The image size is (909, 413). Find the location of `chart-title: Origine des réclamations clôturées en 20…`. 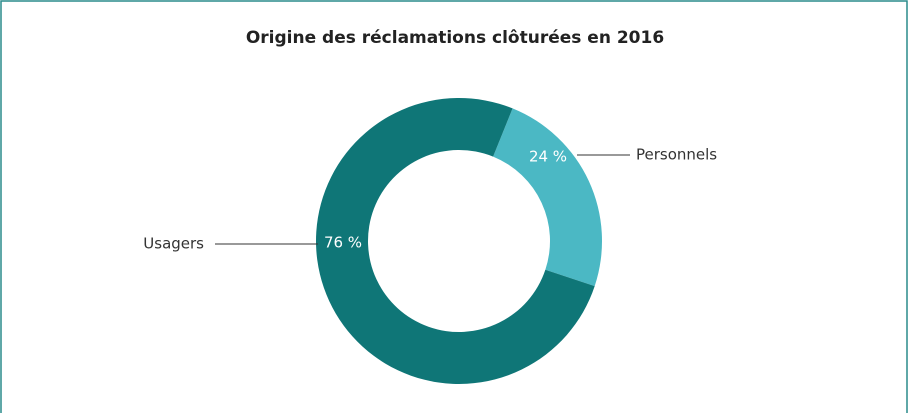

chart-title: Origine des réclamations clôturées en 20… is located at coordinates (455, 38).